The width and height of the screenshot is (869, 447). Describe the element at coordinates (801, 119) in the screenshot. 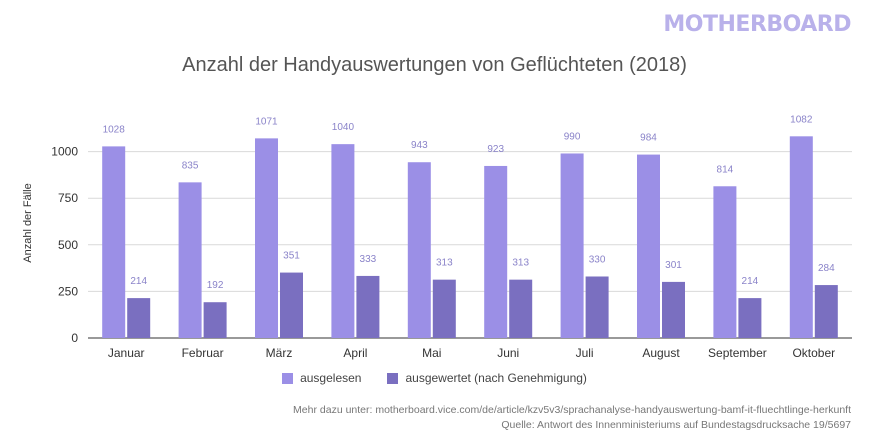

I see `data-label: 1082` at that location.